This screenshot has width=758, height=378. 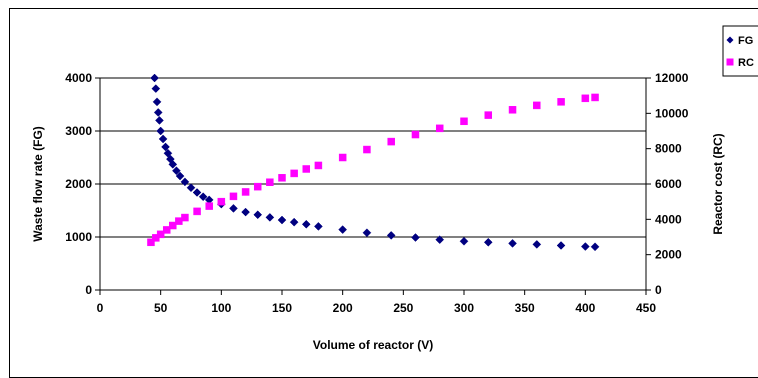 What do you see at coordinates (403, 308) in the screenshot?
I see `x-tick-label: 250` at bounding box center [403, 308].